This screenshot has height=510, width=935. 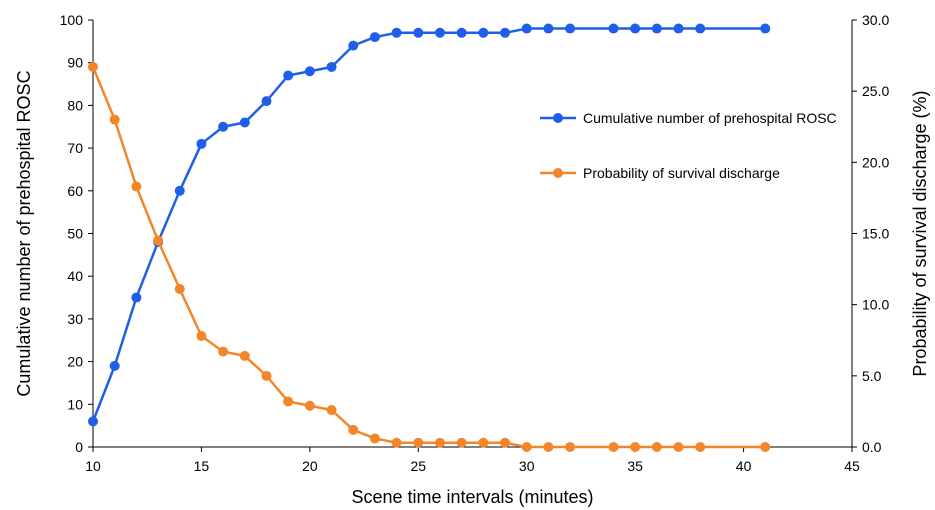 I want to click on left-y-tick-label: 90, so click(x=75, y=63).